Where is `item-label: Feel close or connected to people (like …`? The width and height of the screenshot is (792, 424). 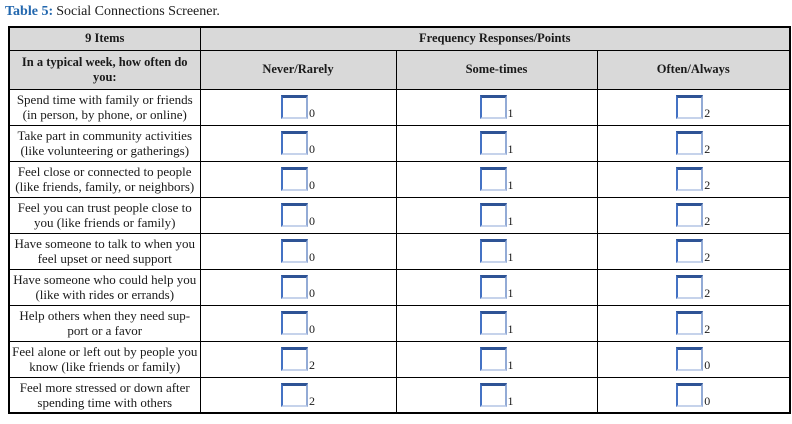 item-label: Feel close or connected to people (like … is located at coordinates (104, 179).